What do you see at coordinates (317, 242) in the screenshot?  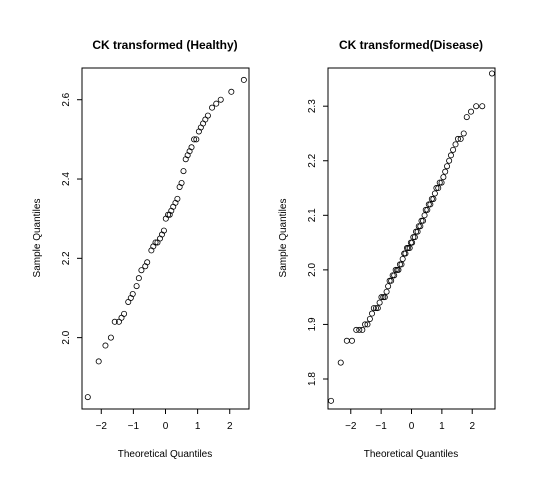 I see `y-ticks: 1.8 1.9 2.0 2.1 2.2 2.3` at bounding box center [317, 242].